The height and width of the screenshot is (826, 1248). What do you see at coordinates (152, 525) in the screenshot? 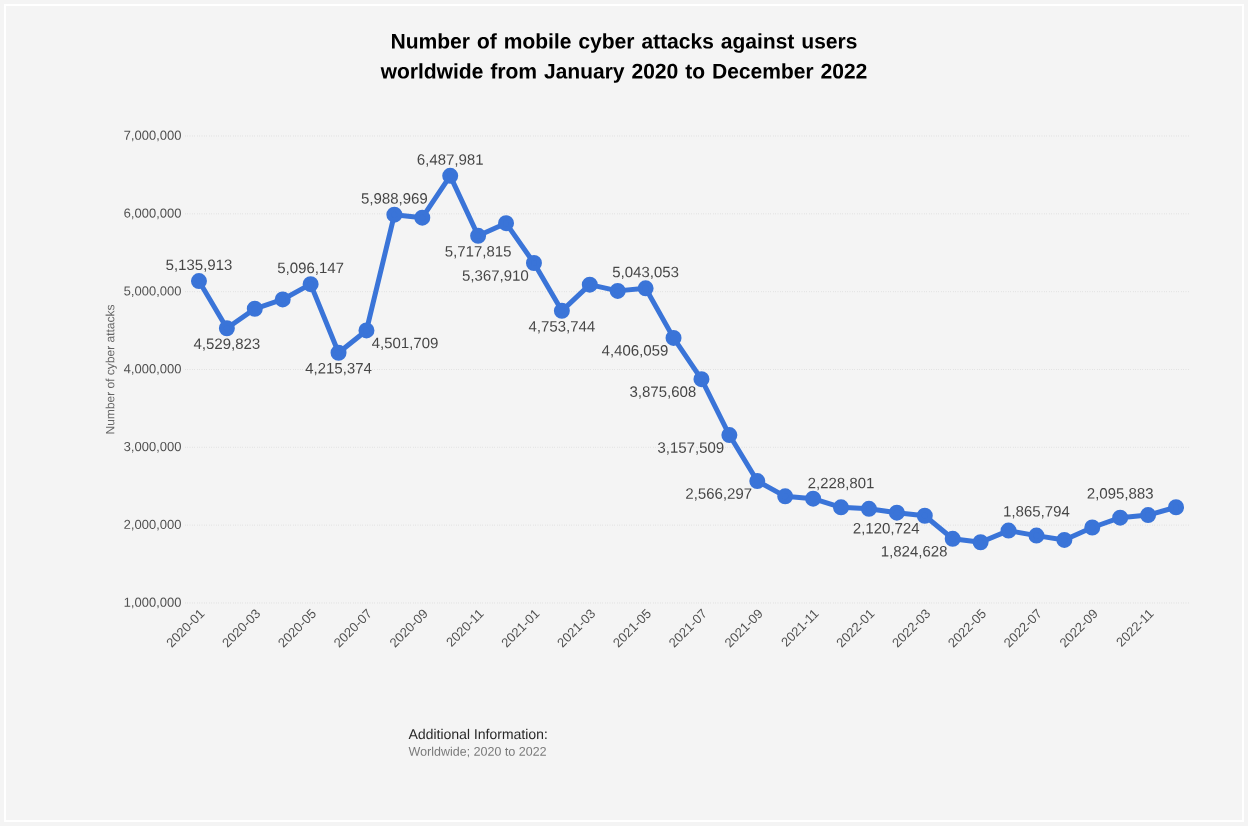
I see `y-tick-label: 2,000,000` at bounding box center [152, 525].